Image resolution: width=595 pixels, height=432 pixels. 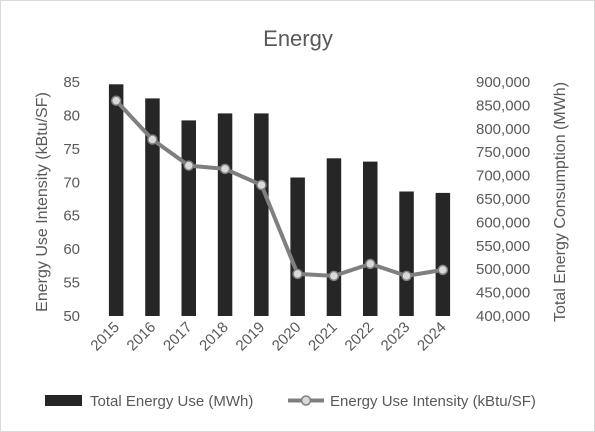 What do you see at coordinates (71, 115) in the screenshot?
I see `left-tick-label: 80` at bounding box center [71, 115].